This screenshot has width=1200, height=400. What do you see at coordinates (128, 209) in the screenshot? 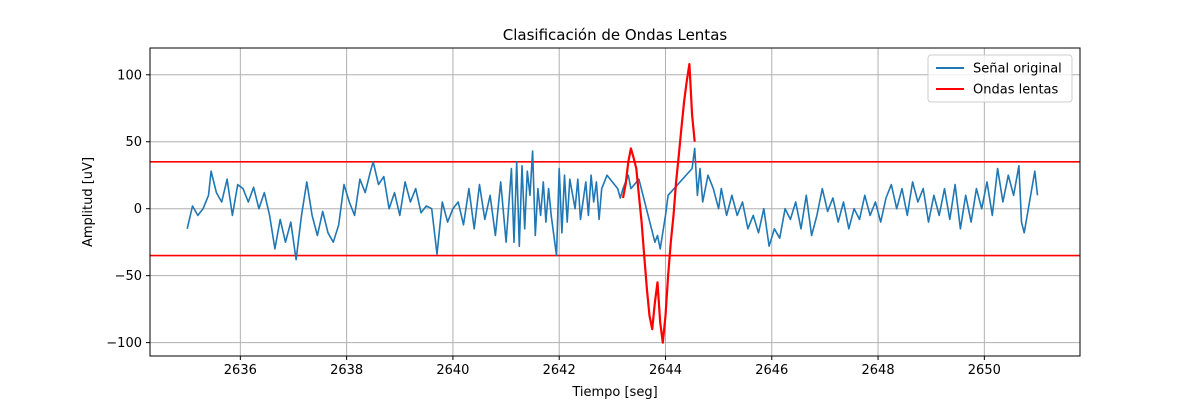
I see `y-ticks: −100 −50 0 50 100` at bounding box center [128, 209].